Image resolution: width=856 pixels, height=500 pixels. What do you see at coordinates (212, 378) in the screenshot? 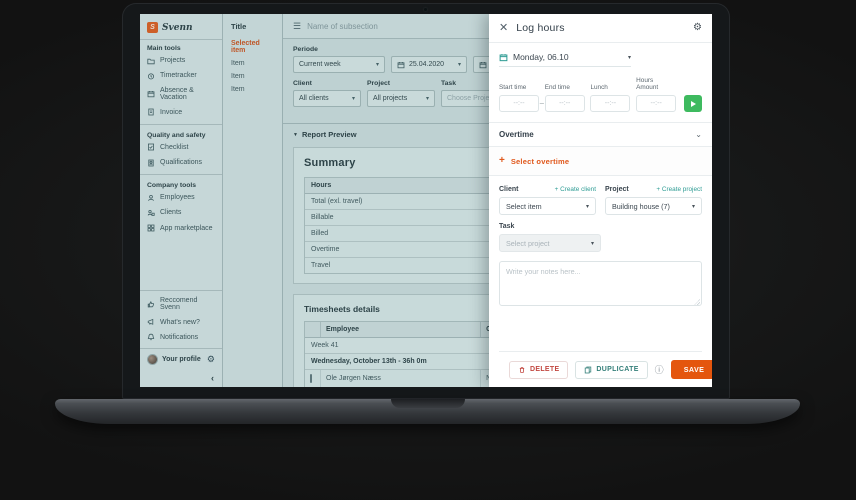
I see `collapse-sidebar-chevron-icon: ‹` at bounding box center [212, 378].